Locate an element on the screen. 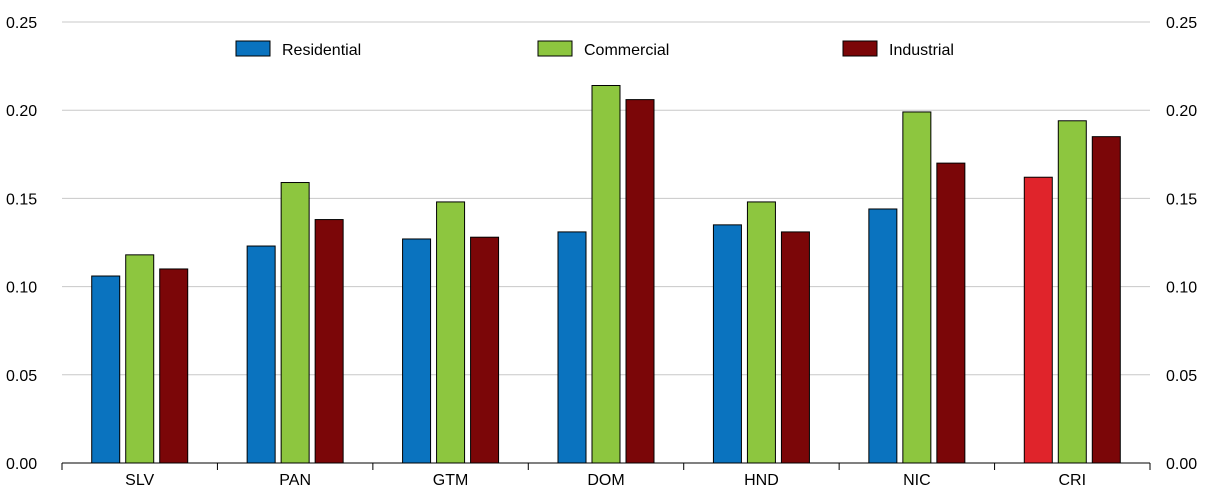 This screenshot has width=1214, height=490. x-axis: SLV PAN GTM DOM HND NIC CRI is located at coordinates (605, 480).